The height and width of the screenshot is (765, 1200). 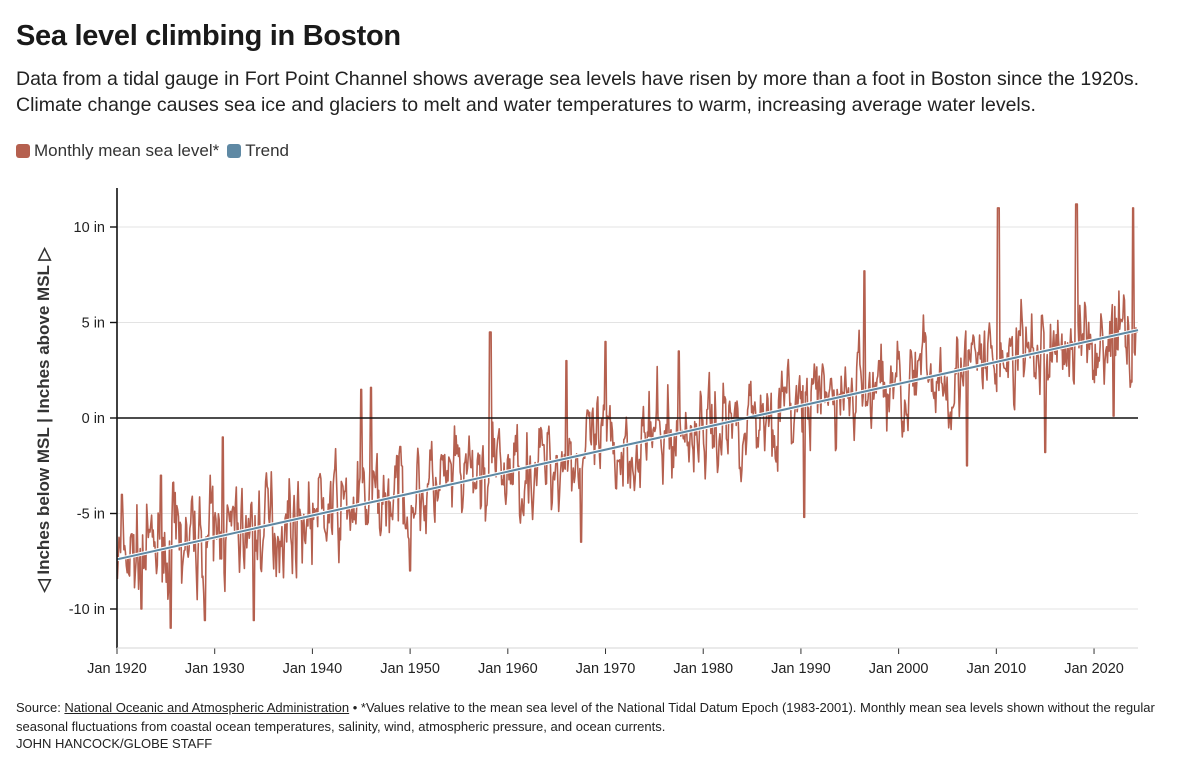 I want to click on chart-title: Sea level climbing in Boston, so click(x=208, y=36).